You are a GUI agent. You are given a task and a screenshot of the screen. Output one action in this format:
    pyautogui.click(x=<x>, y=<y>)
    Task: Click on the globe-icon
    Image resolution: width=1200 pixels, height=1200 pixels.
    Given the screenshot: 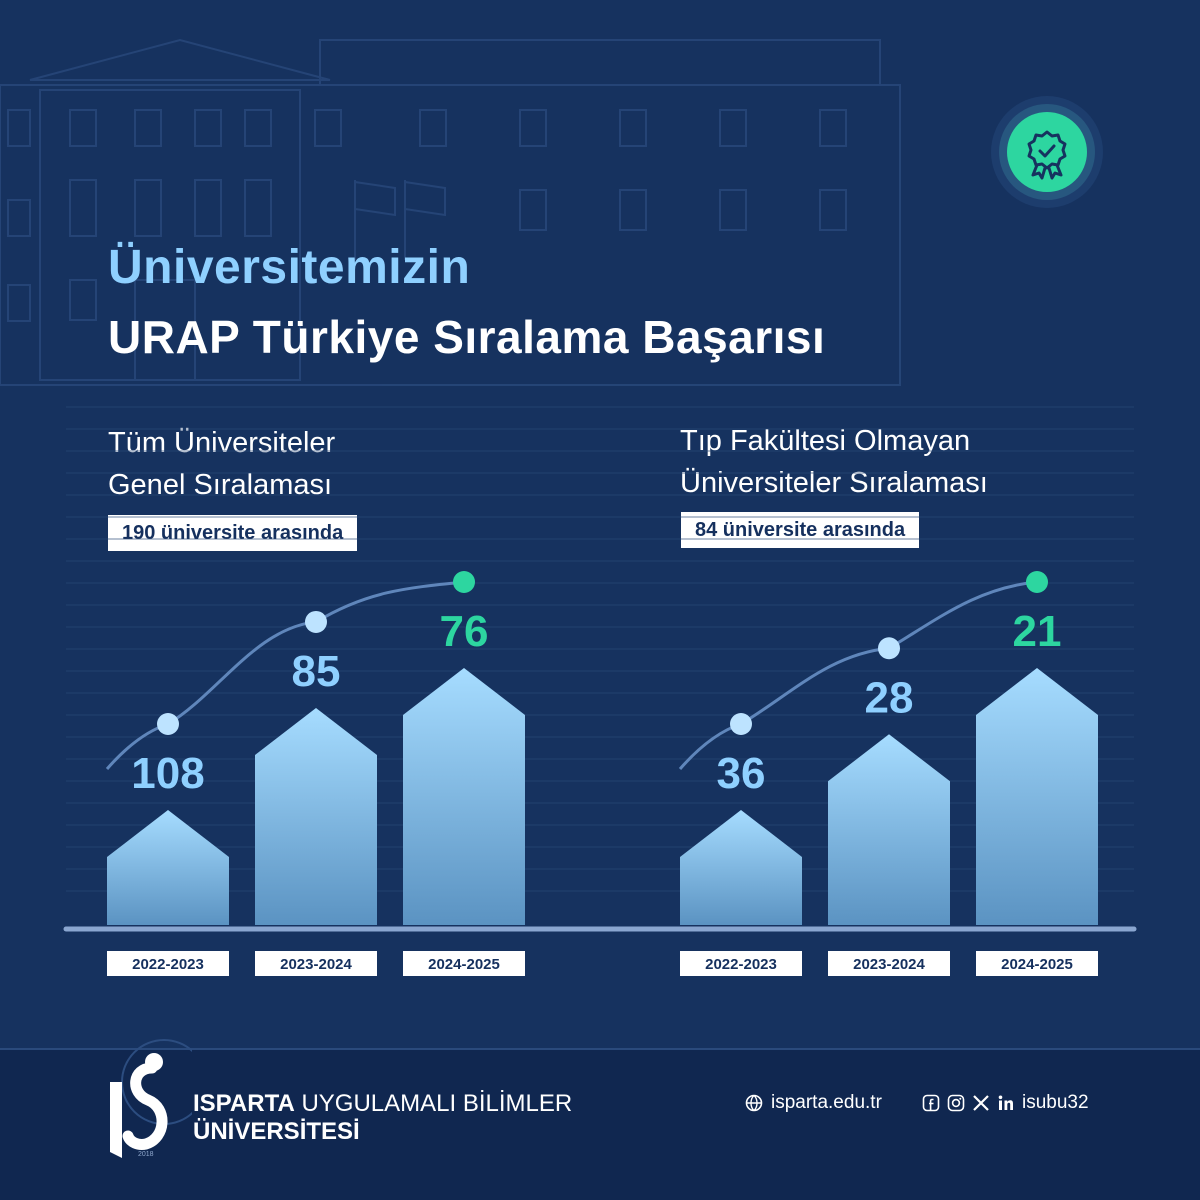 What is the action you would take?
    pyautogui.click(x=754, y=1103)
    